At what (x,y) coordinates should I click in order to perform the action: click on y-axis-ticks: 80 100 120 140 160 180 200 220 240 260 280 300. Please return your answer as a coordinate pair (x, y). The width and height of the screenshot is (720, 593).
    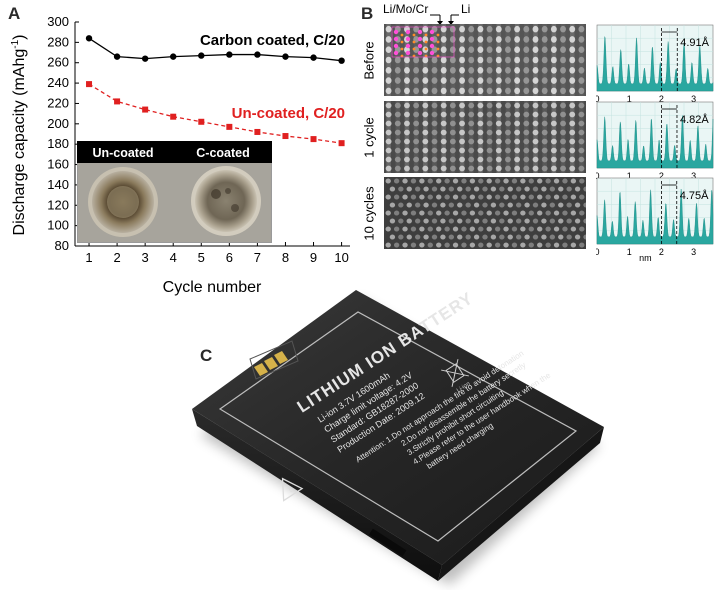
    Looking at the image, I should click on (63, 133).